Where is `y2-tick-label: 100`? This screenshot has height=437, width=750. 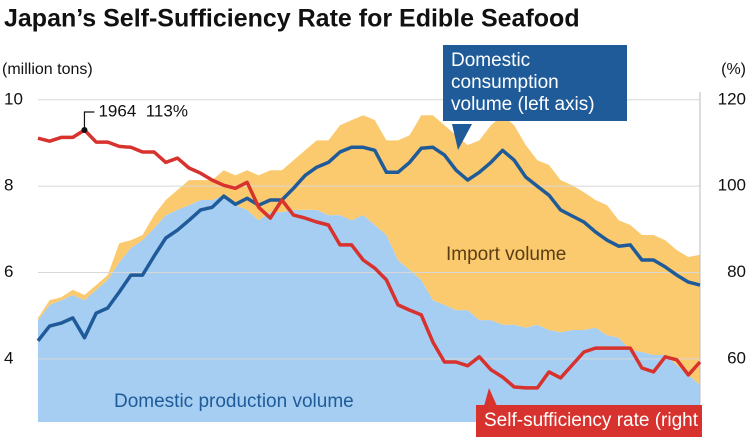
y2-tick-label: 100 is located at coordinates (732, 185).